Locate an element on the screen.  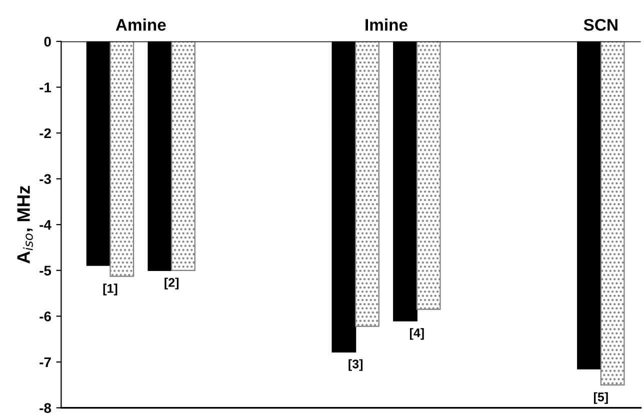
x-tick-label: [1] is located at coordinates (110, 290).